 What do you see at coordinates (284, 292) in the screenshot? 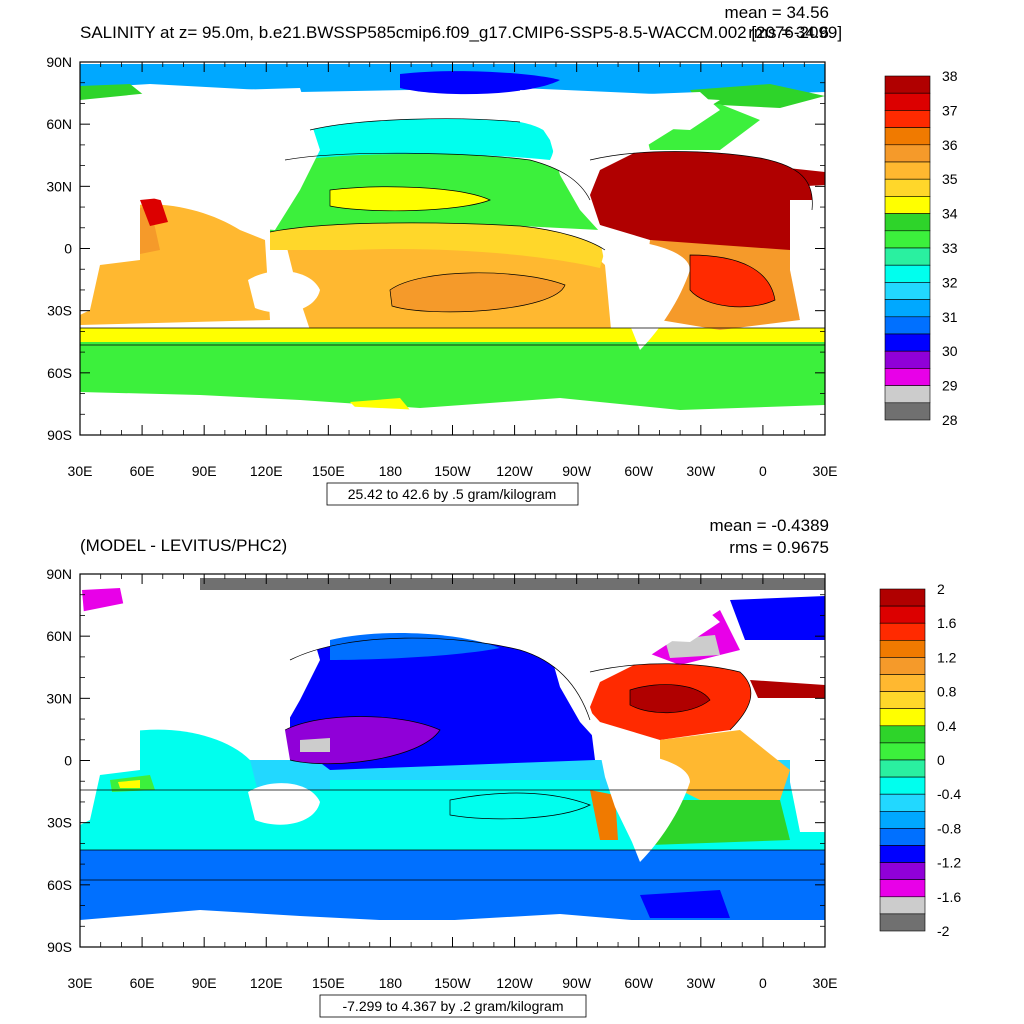
I see `top-land-australia` at bounding box center [284, 292].